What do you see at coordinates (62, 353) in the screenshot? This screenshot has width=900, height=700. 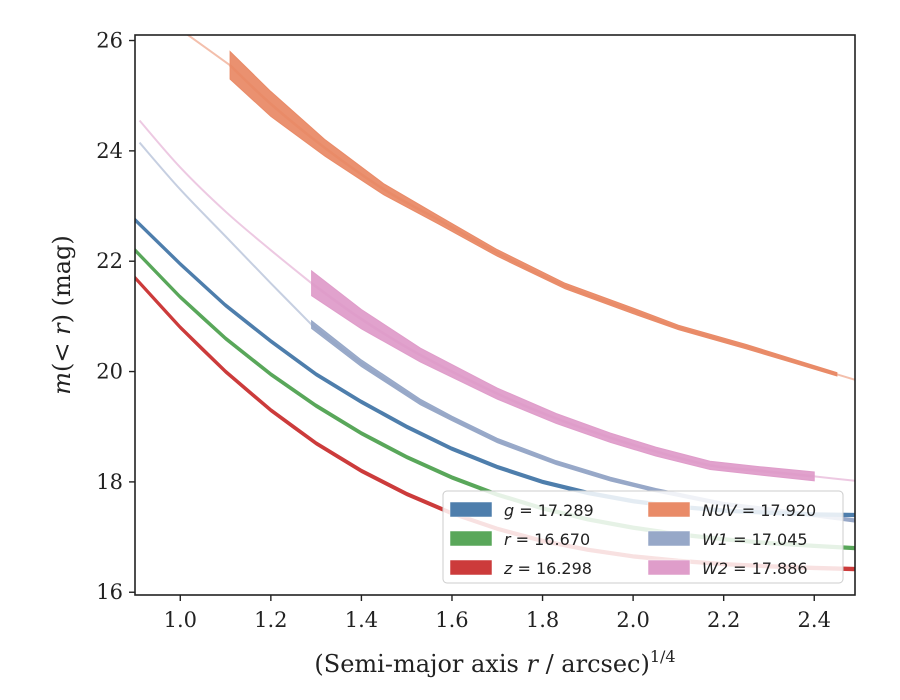 I see `y-label-prefix-rest: (<` at bounding box center [62, 353].